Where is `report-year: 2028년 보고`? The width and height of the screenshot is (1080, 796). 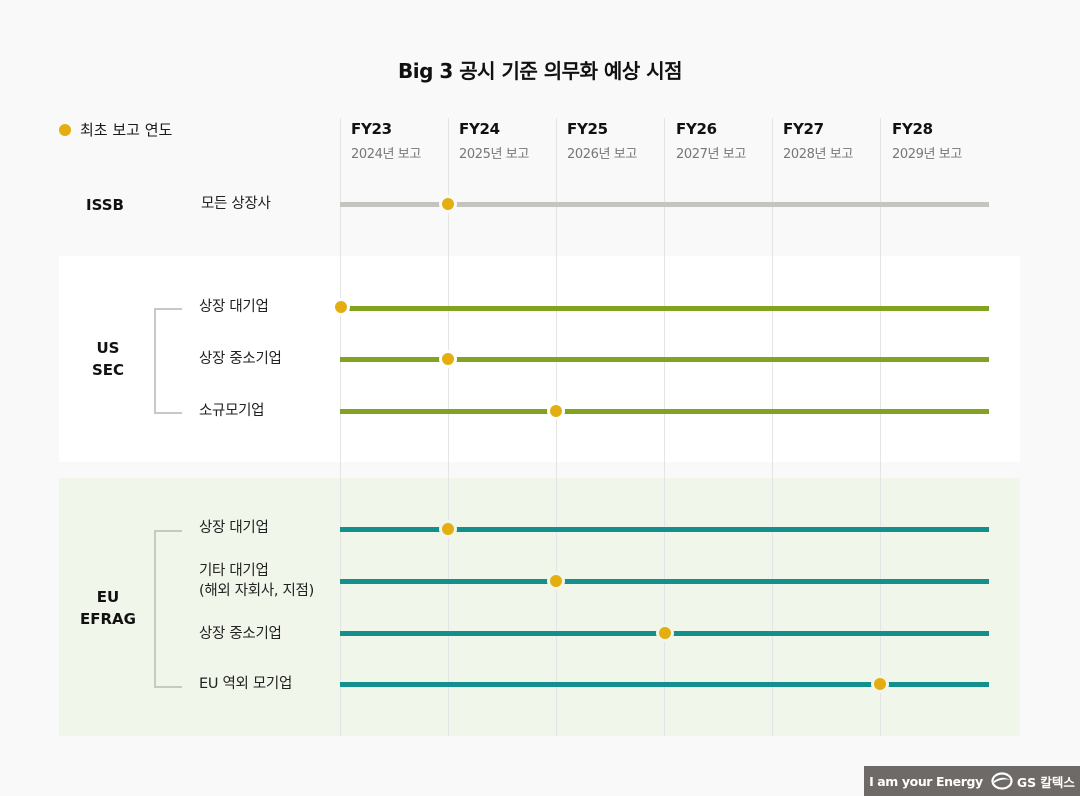 report-year: 2028년 보고 is located at coordinates (818, 154).